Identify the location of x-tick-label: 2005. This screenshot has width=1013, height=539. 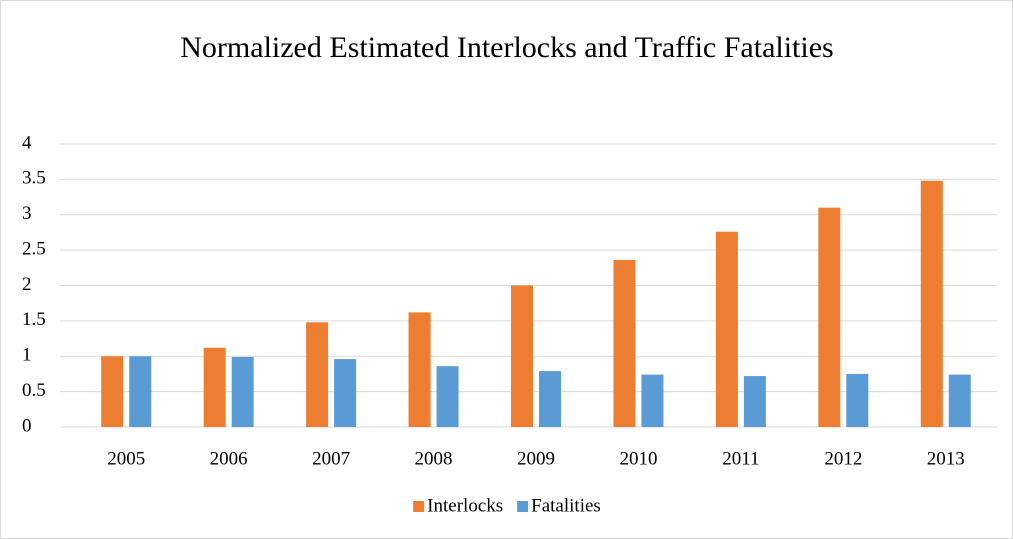
(126, 458).